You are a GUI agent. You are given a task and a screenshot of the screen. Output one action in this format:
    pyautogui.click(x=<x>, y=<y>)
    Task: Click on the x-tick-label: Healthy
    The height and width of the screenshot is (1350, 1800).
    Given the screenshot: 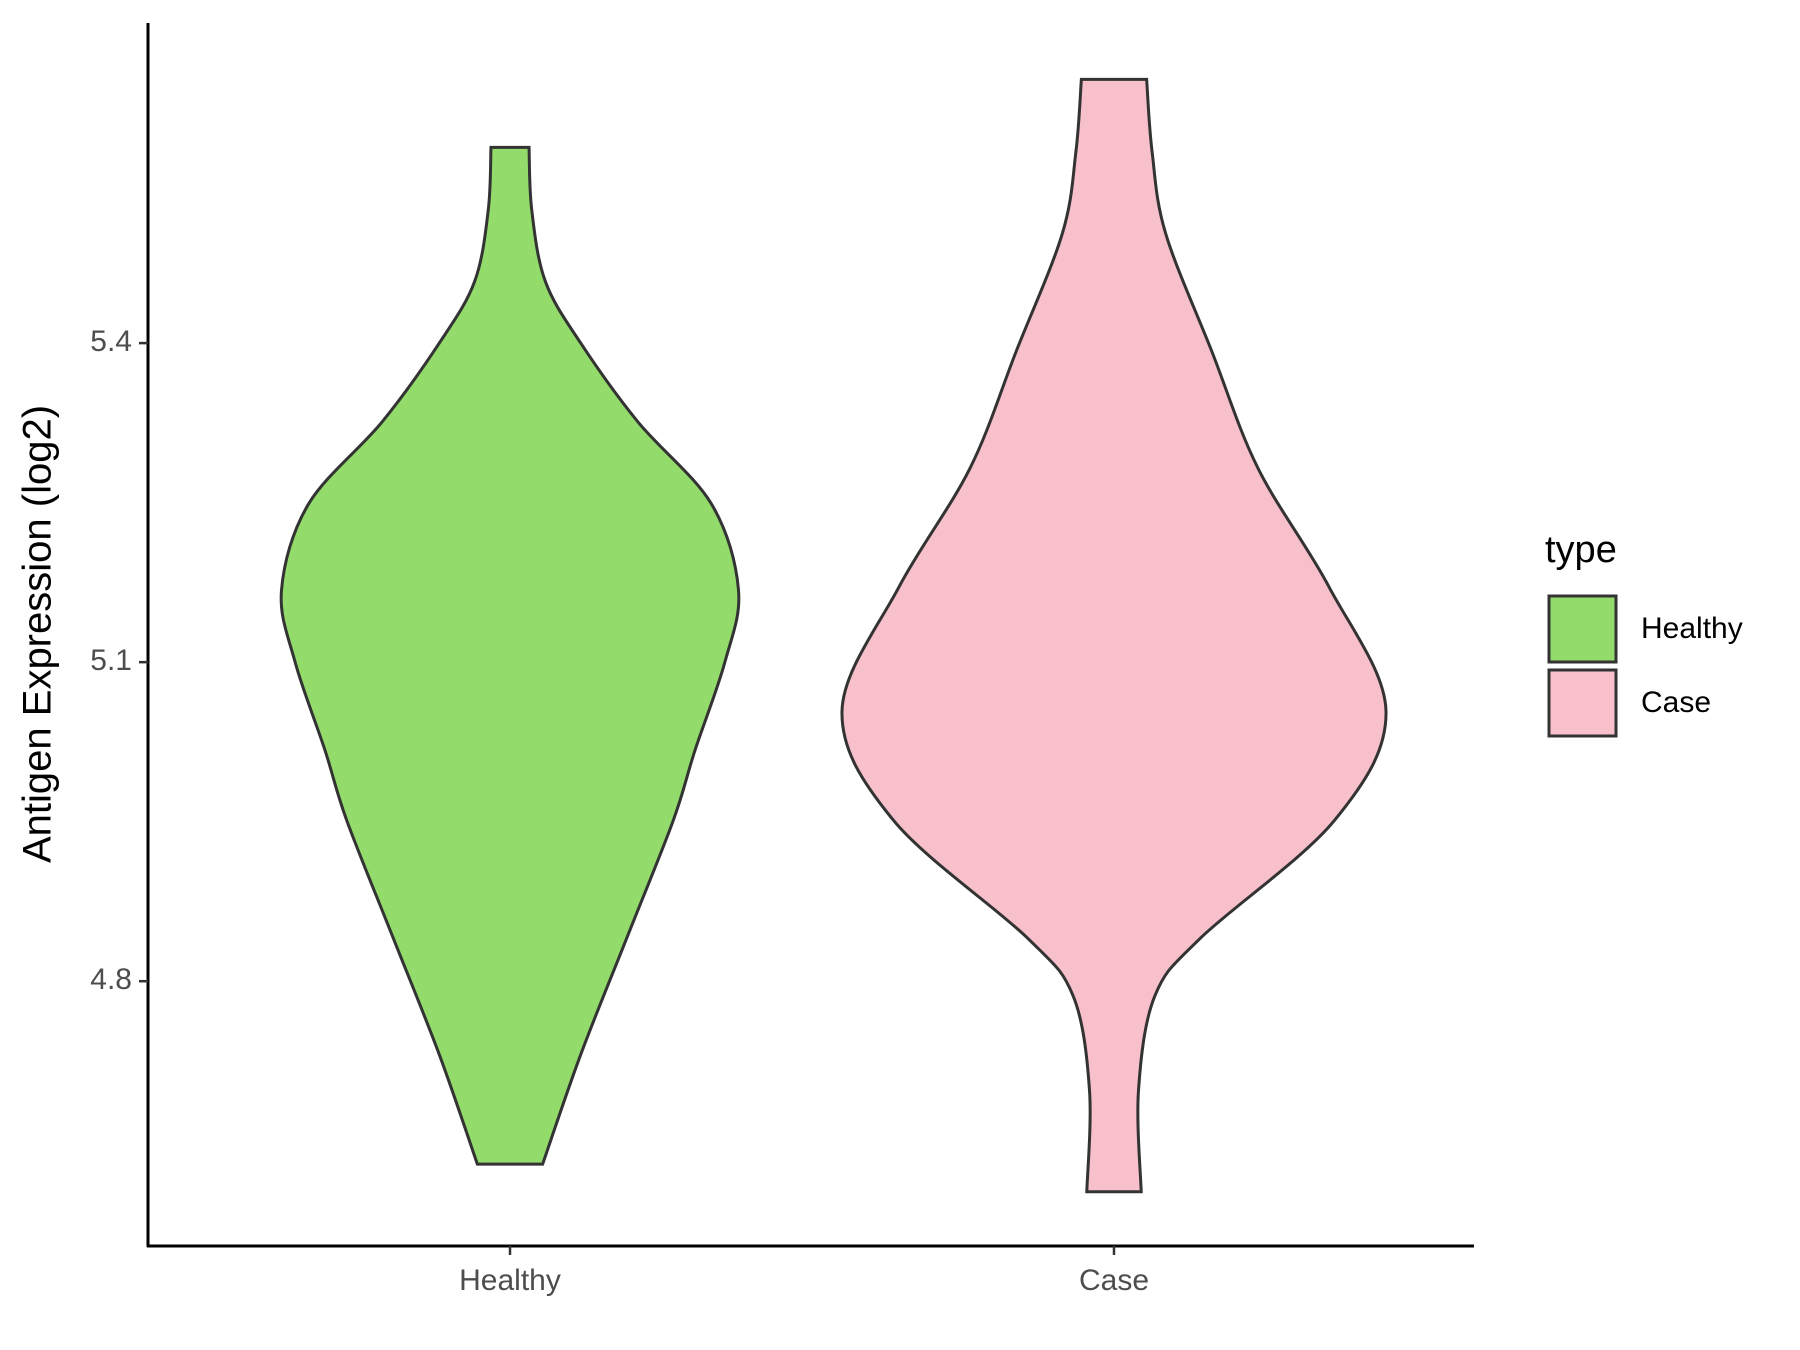 What is the action you would take?
    pyautogui.click(x=510, y=1280)
    